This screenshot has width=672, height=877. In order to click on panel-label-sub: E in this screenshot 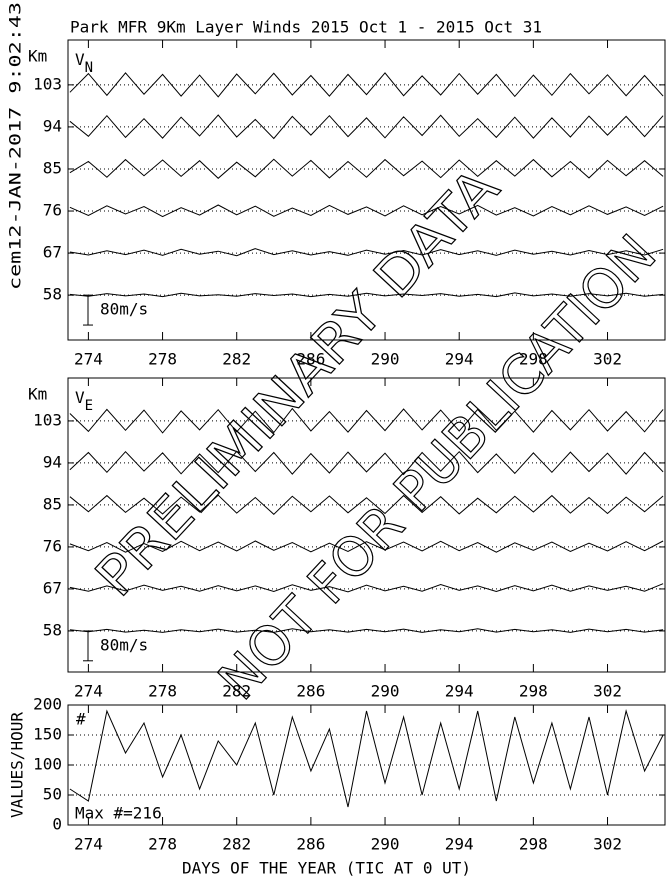, I will do `click(89, 406)`.